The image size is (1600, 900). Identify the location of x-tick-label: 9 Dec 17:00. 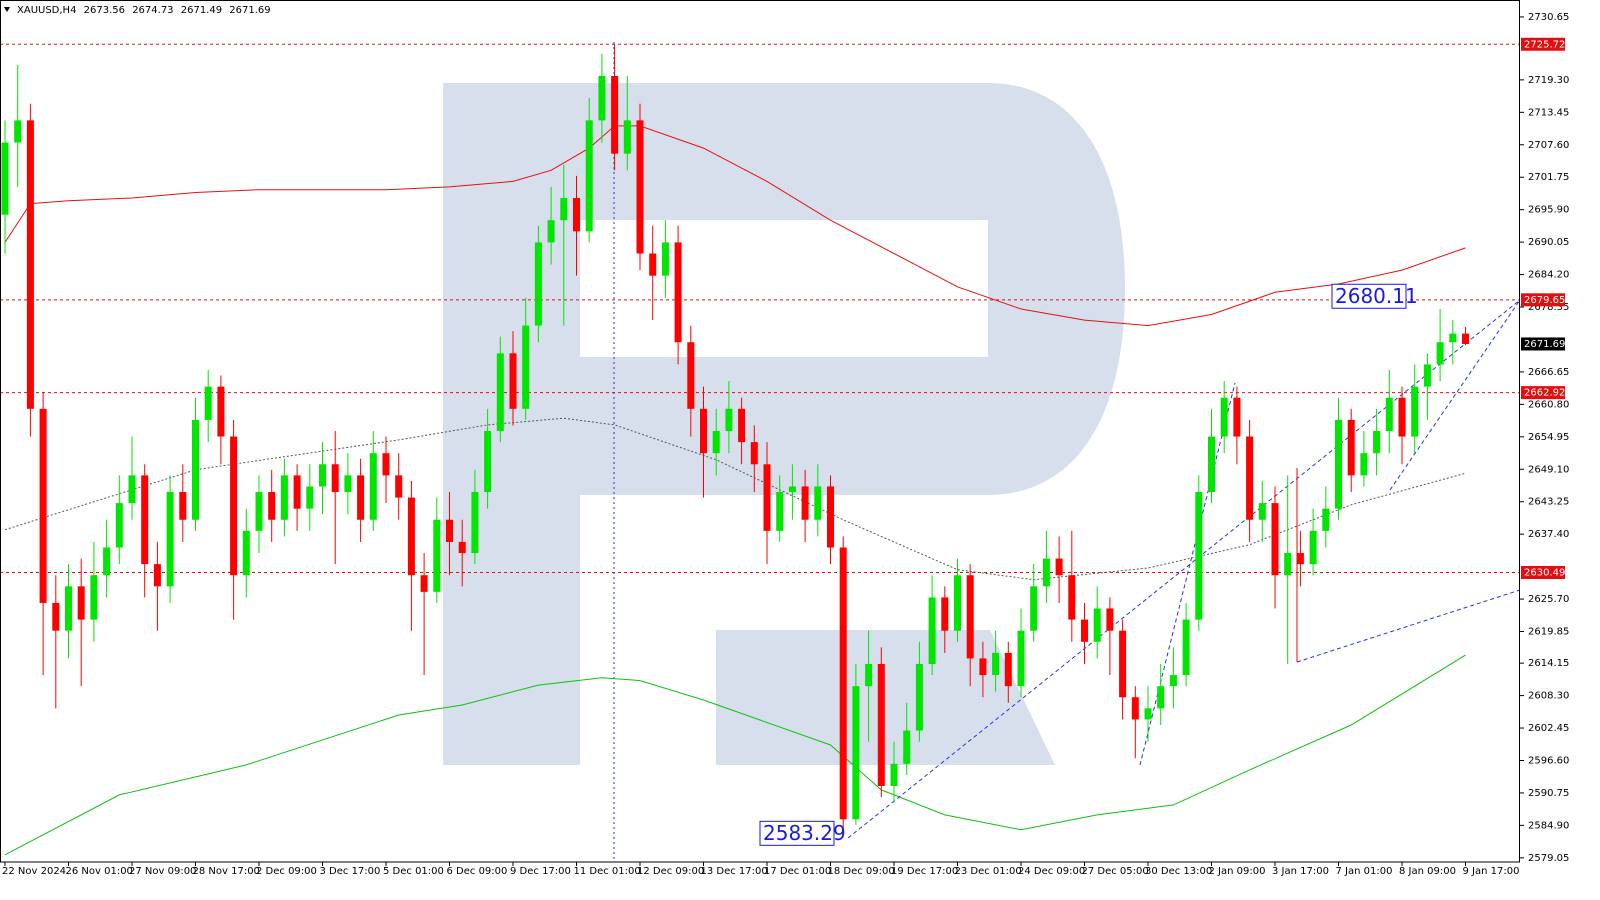
(540, 871).